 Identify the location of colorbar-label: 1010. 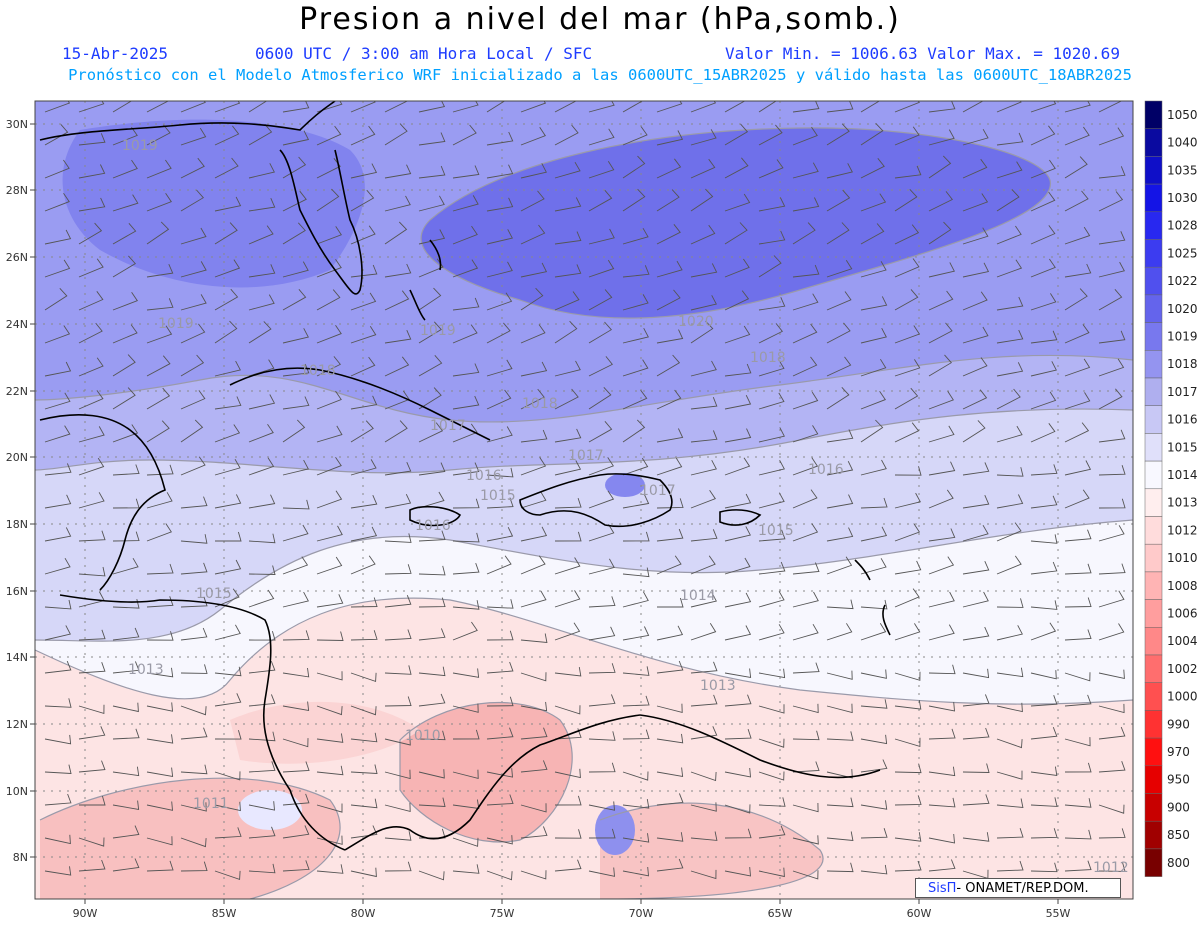
(1182, 558).